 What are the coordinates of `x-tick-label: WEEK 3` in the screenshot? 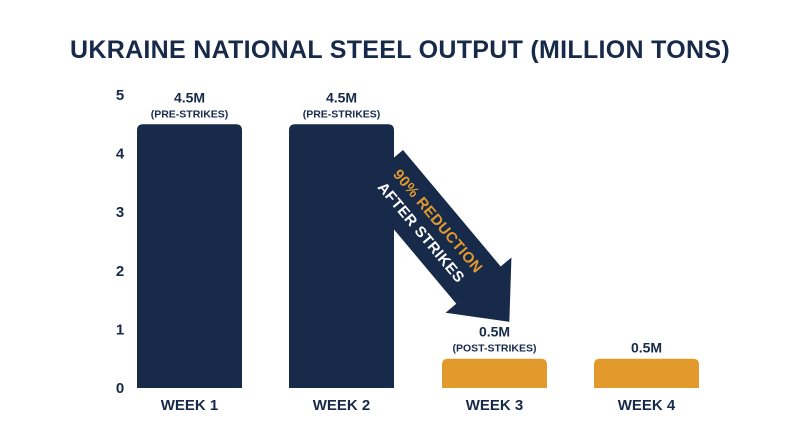 It's located at (495, 405).